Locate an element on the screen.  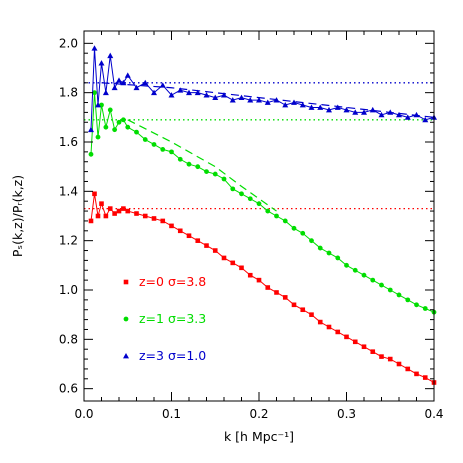
legend-entry: z=1 σ=3.3 is located at coordinates (172, 318).